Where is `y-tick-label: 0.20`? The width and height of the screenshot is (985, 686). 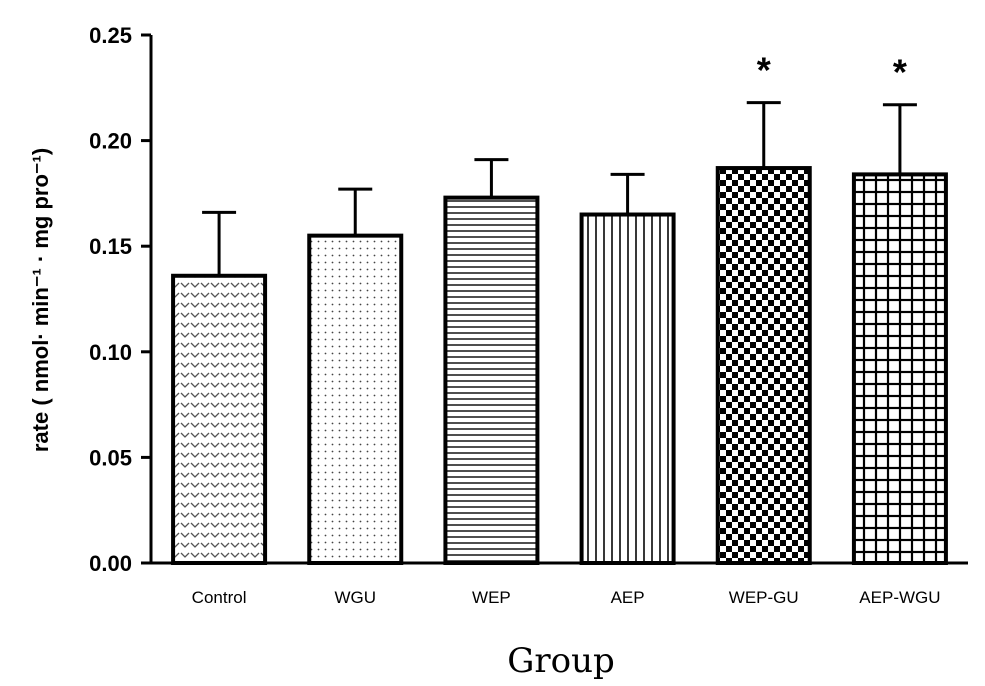
y-tick-label: 0.20 is located at coordinates (110, 141).